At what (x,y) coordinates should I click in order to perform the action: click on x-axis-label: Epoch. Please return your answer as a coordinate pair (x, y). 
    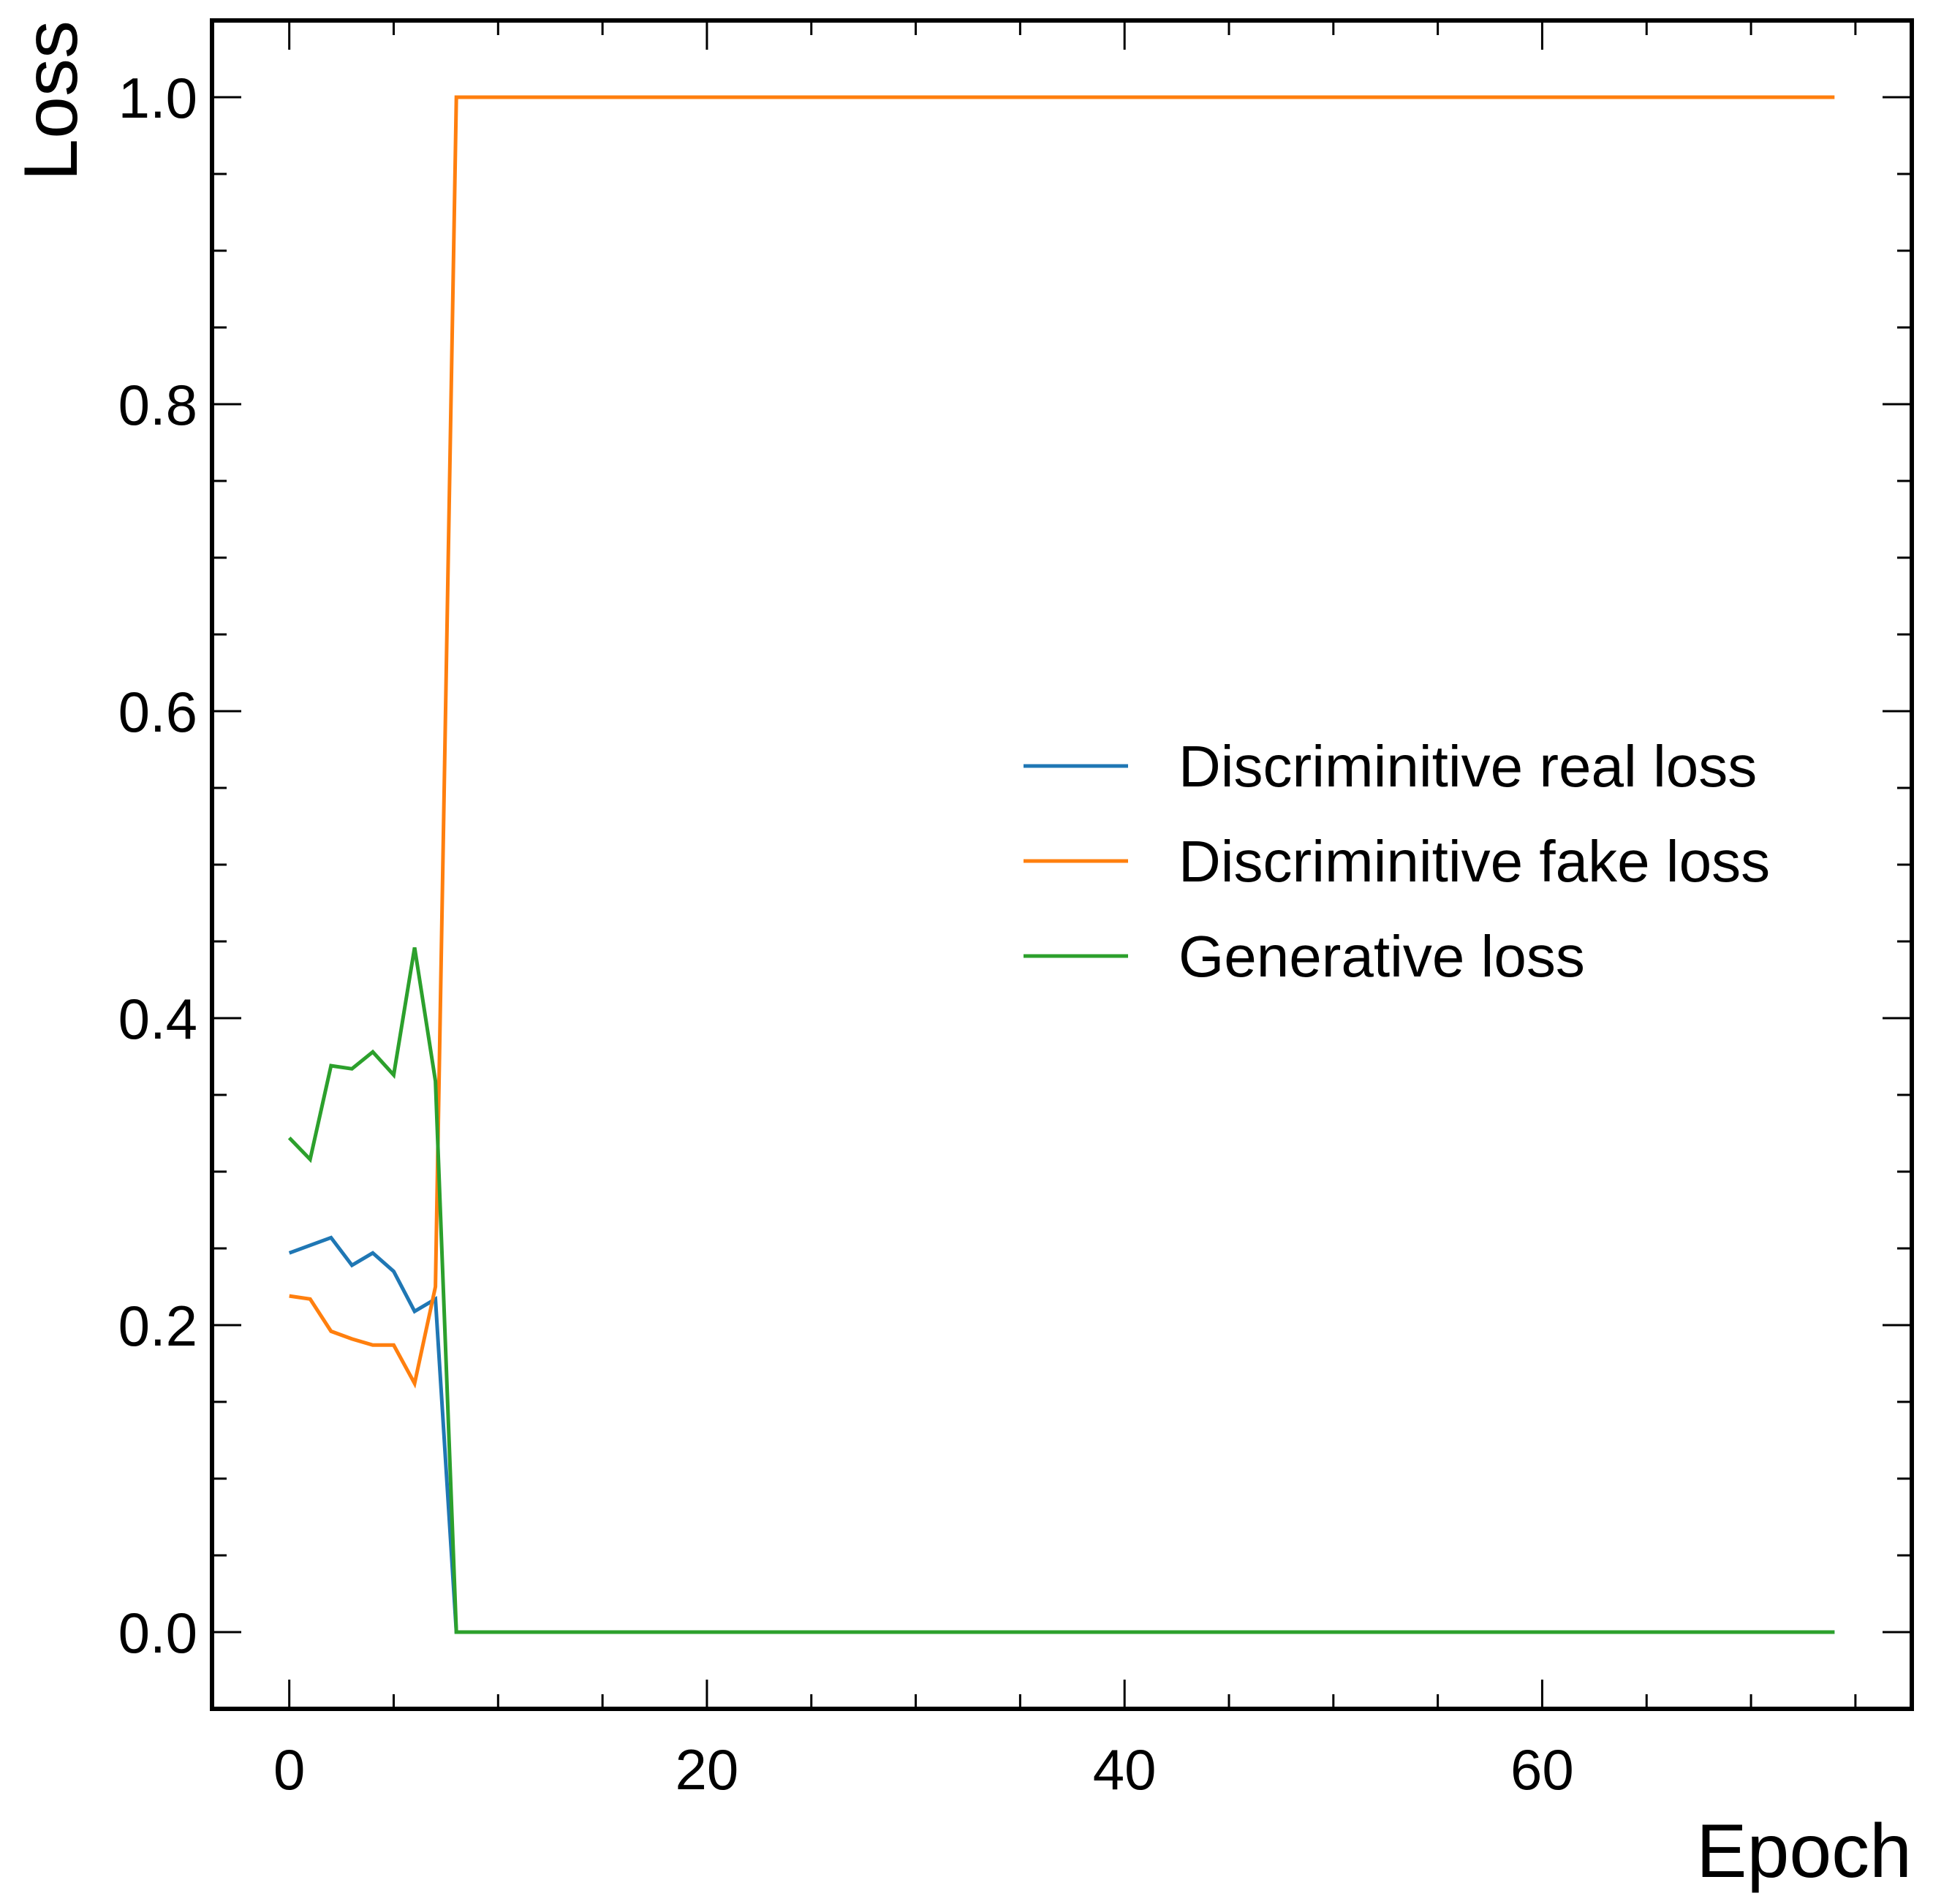
    Looking at the image, I should click on (1804, 1852).